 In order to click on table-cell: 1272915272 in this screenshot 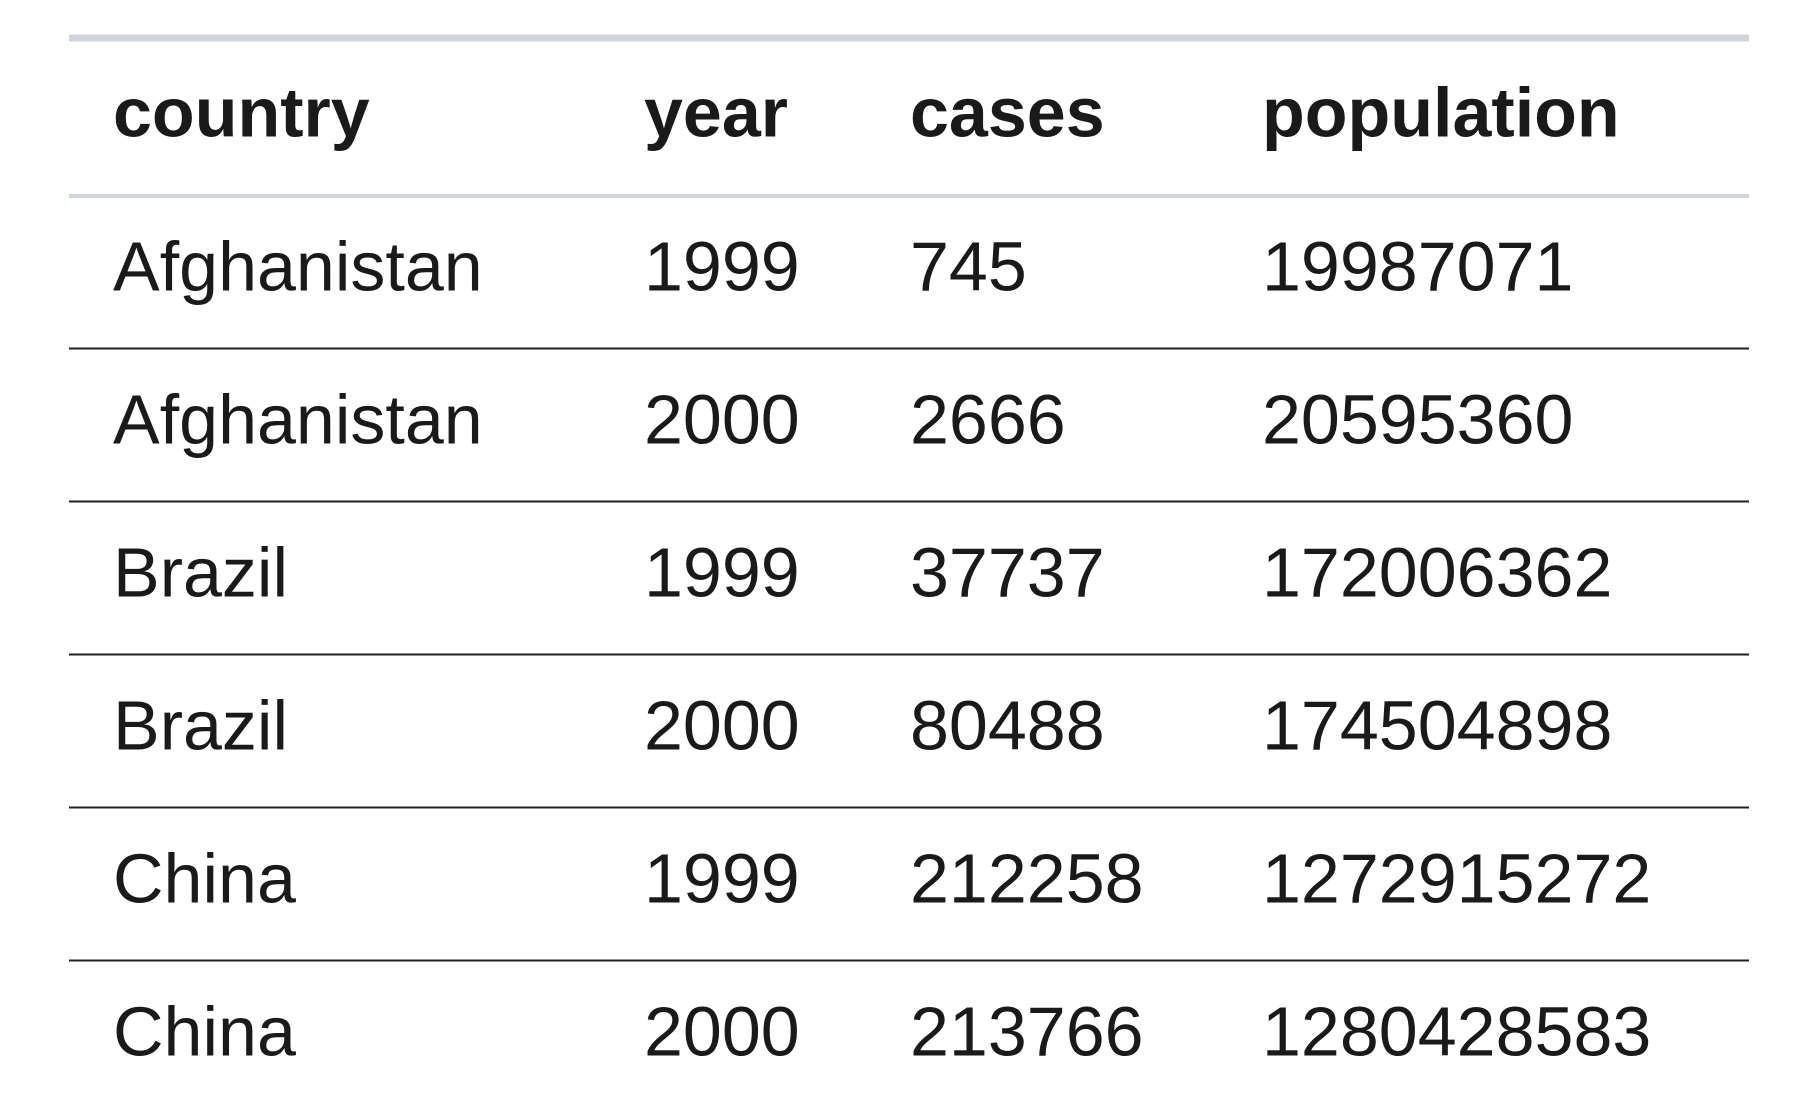, I will do `click(1456, 878)`.